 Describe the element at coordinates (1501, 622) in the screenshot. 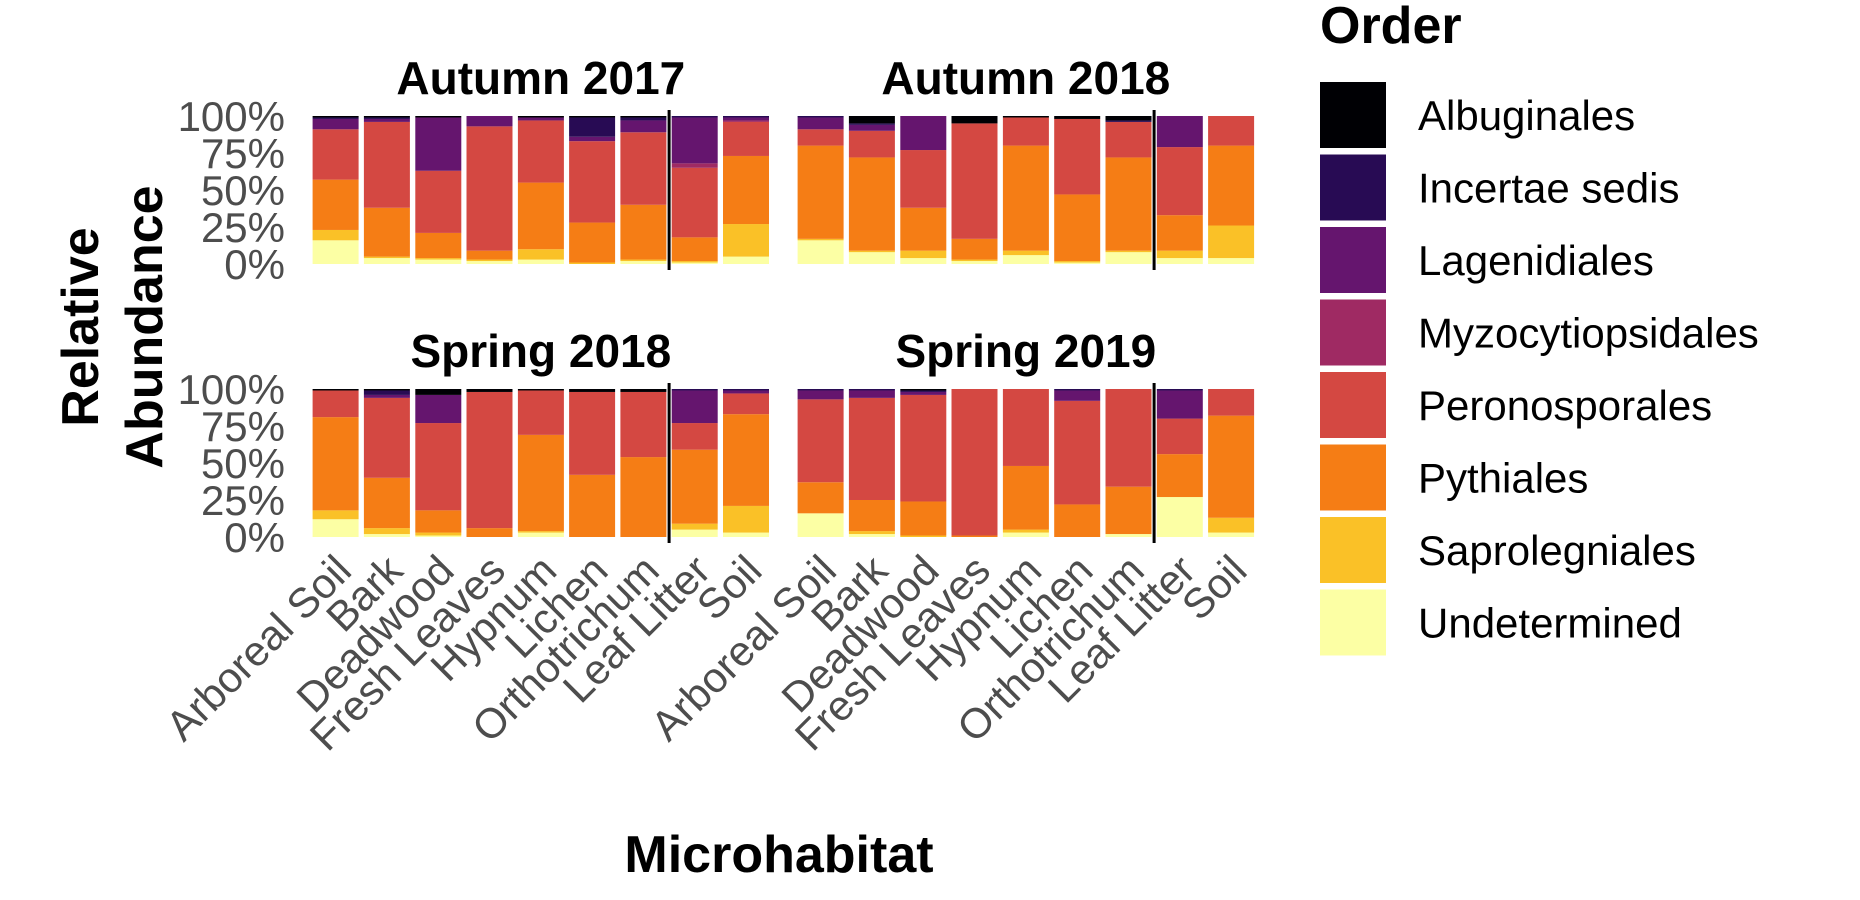

I see `legend-item-undetermined: Undetermined` at that location.